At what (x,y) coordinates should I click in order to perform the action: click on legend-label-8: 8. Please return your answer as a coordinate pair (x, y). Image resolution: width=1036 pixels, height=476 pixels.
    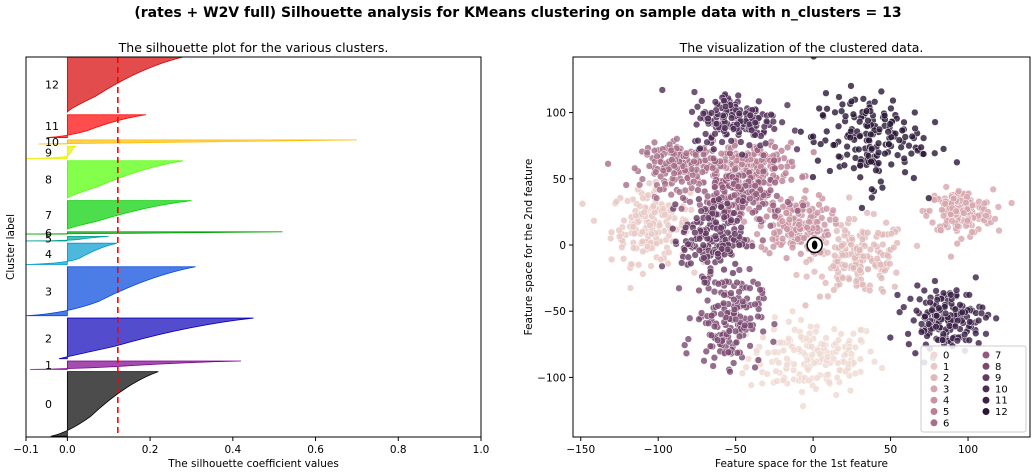
    Looking at the image, I should click on (998, 367).